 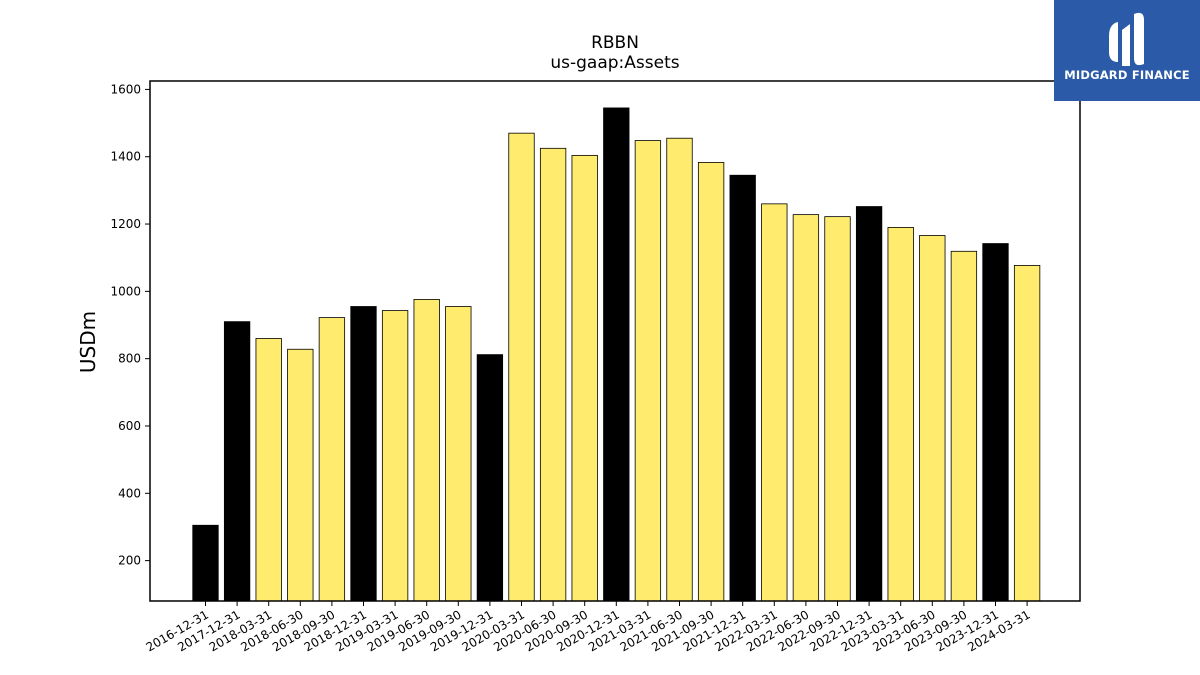 What do you see at coordinates (1127, 75) in the screenshot?
I see `logo-text: MIDGARD FINANCE` at bounding box center [1127, 75].